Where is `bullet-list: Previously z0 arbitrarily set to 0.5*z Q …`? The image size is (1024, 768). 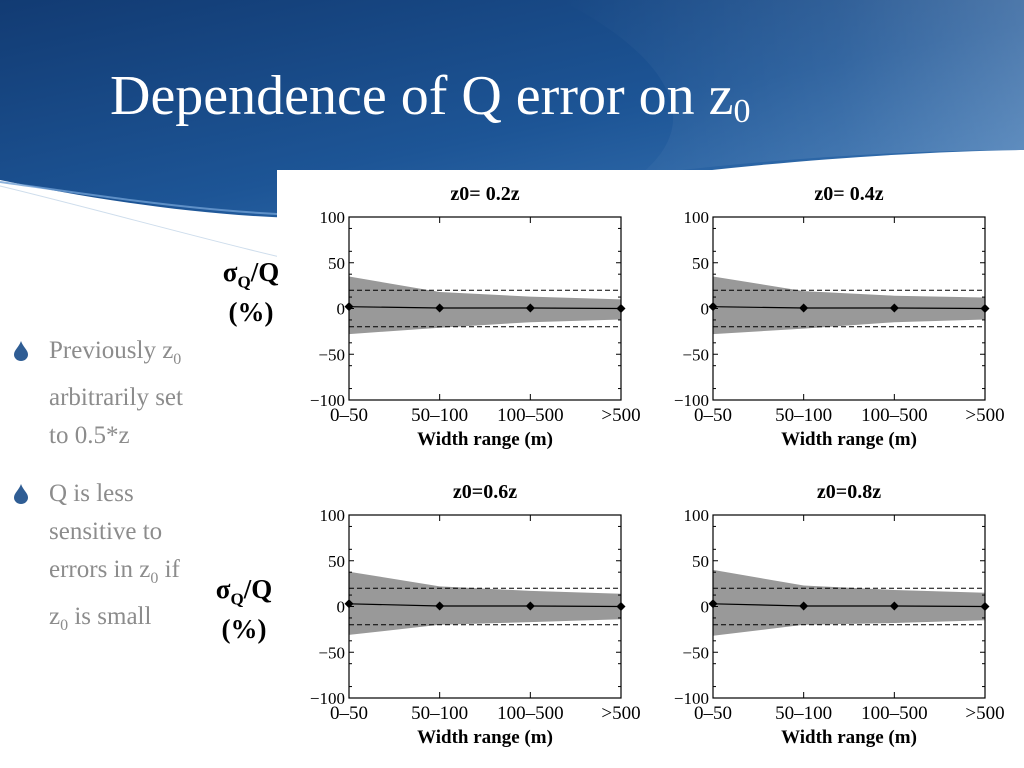
bullet-list: Previously z0 arbitrarily set to 0.5*z Q … is located at coordinates (134, 488).